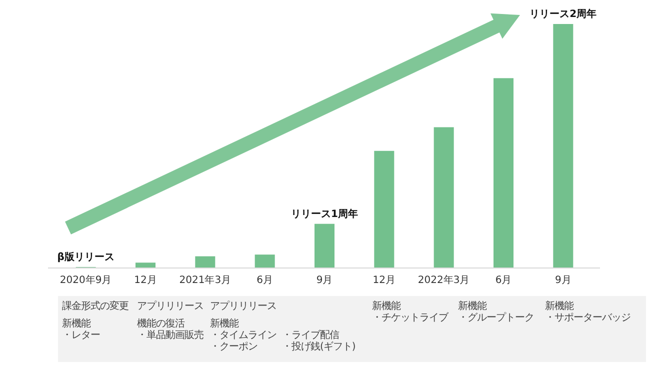 The width and height of the screenshot is (650, 366). I want to click on text: ・チケットライブ, so click(411, 318).